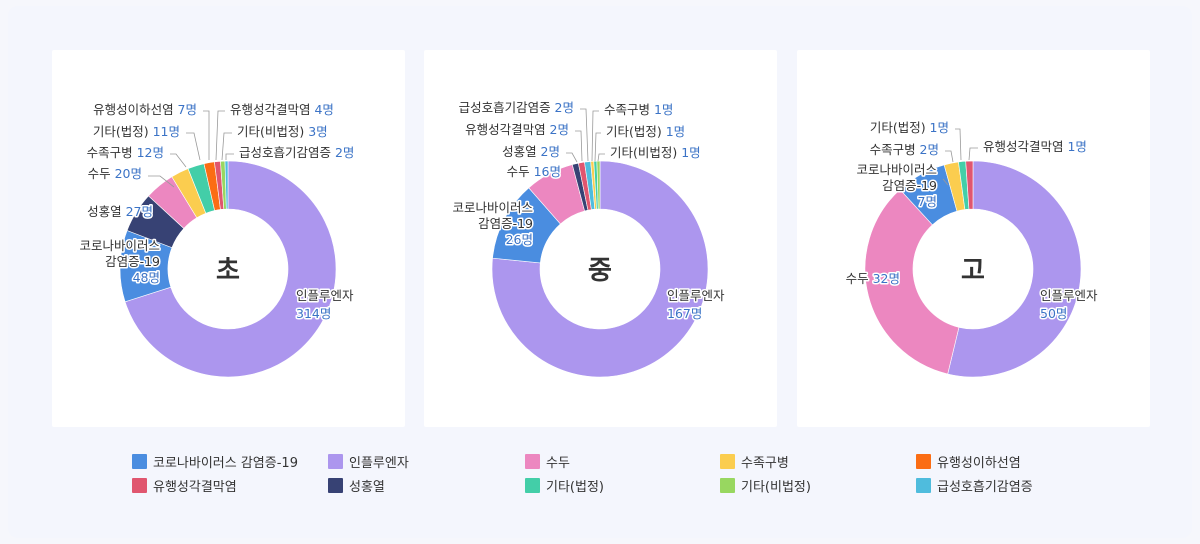 This screenshot has height=544, width=1200. Describe the element at coordinates (367, 487) in the screenshot. I see `legend-label: 성홍열` at that location.